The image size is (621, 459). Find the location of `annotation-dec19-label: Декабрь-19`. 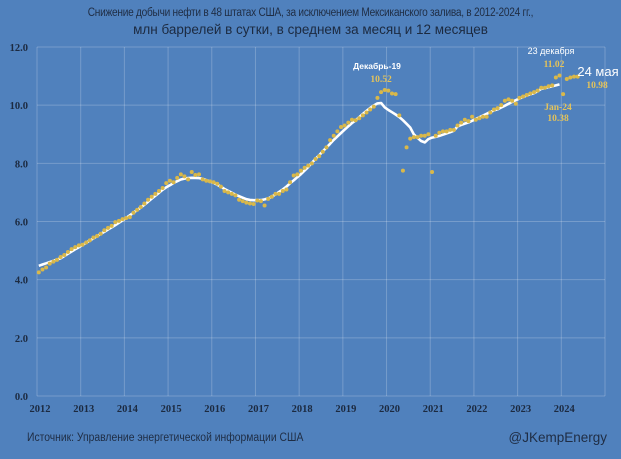

annotation-dec19-label: Декабрь-19 is located at coordinates (377, 66).